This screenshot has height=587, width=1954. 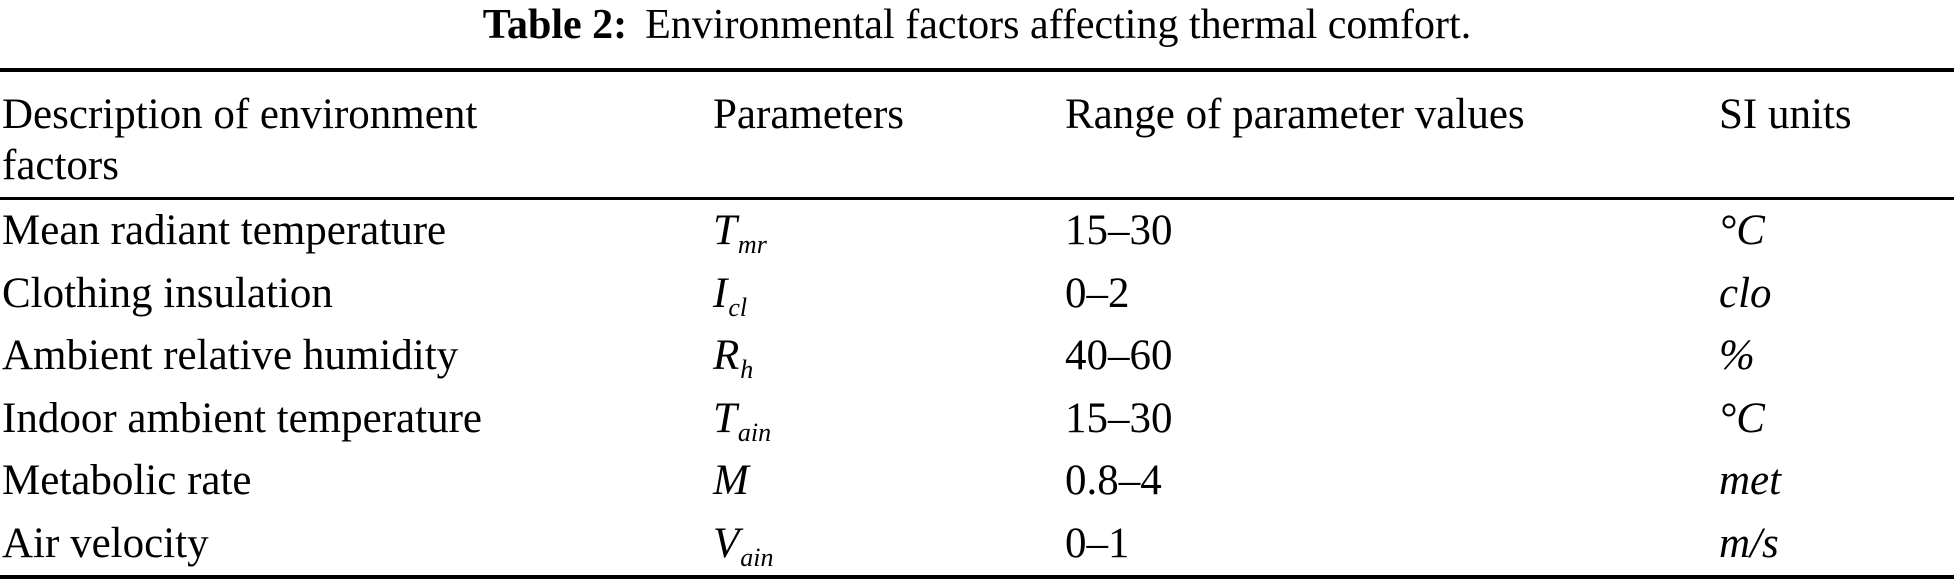 What do you see at coordinates (726, 355) in the screenshot?
I see `parameter-symbol: R` at bounding box center [726, 355].